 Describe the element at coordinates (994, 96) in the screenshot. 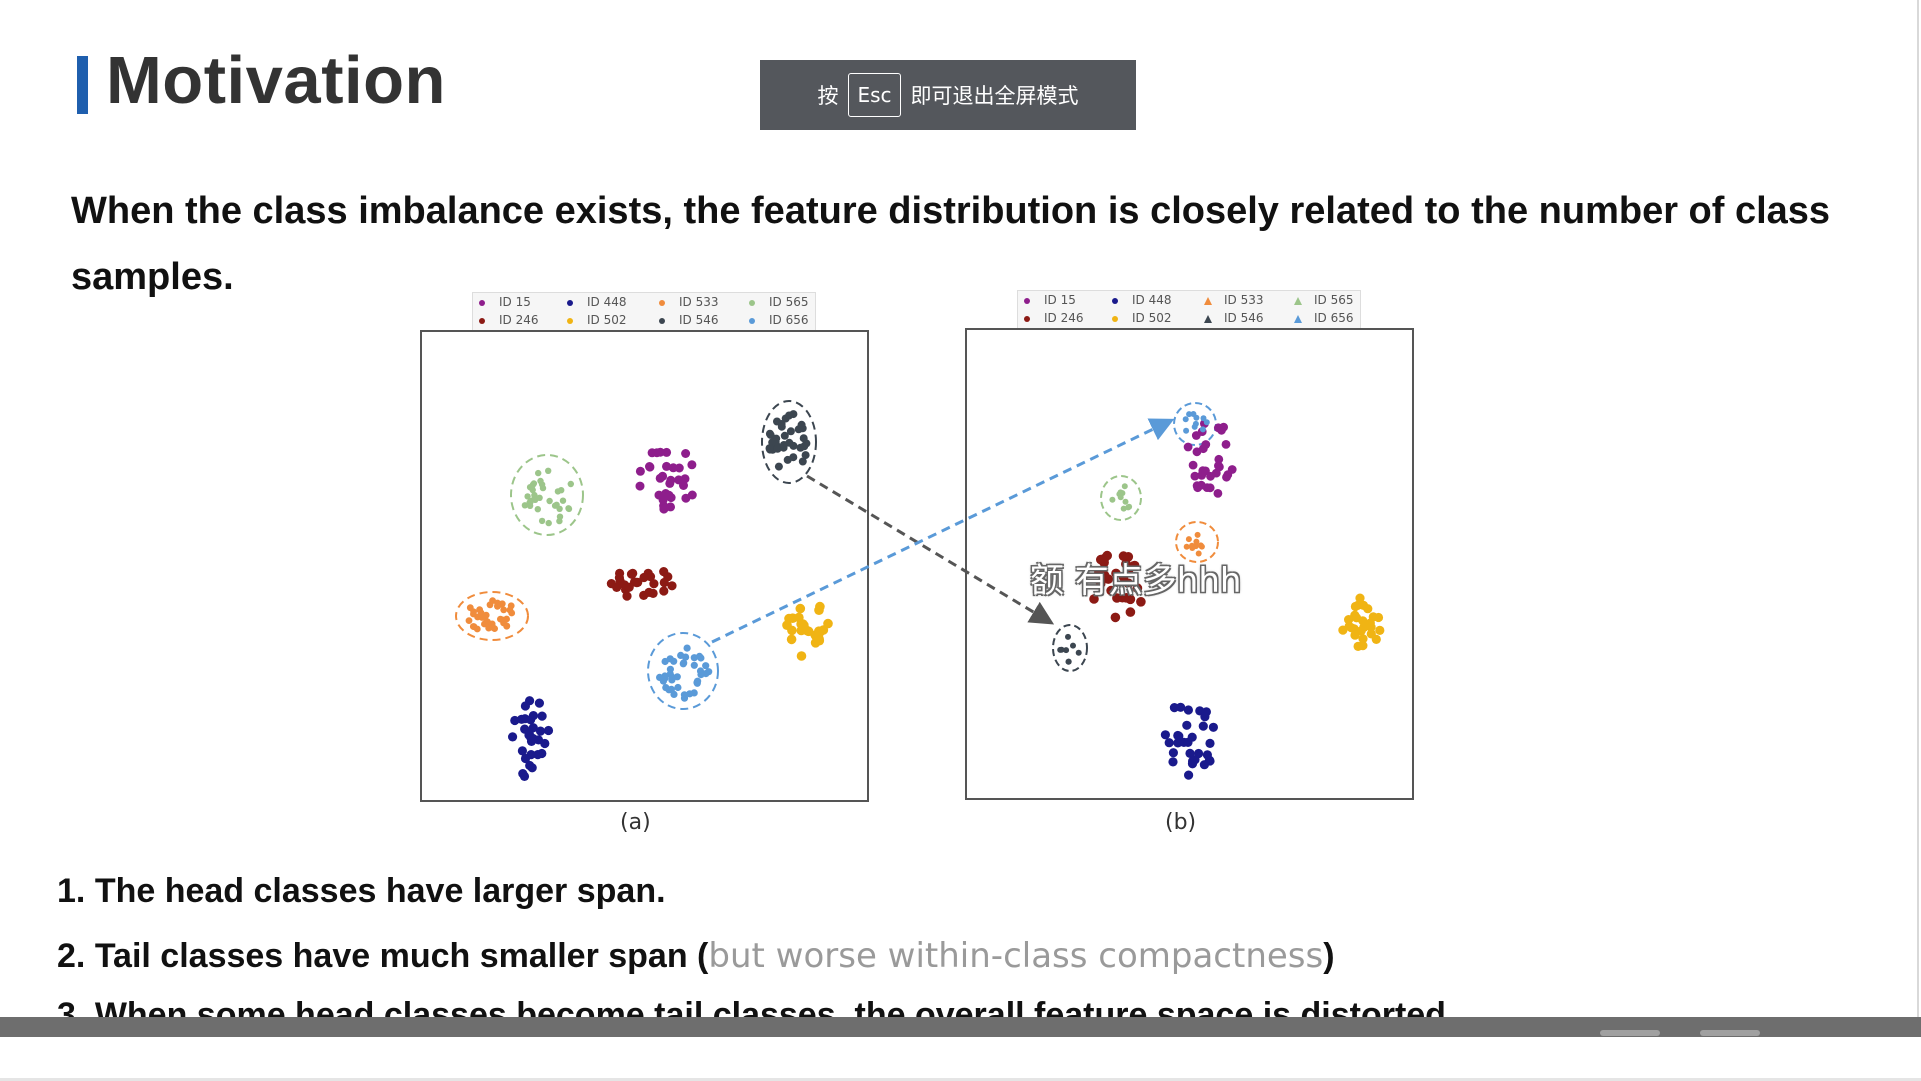

I see `toast-suffix: 即可退出全屏模式` at that location.